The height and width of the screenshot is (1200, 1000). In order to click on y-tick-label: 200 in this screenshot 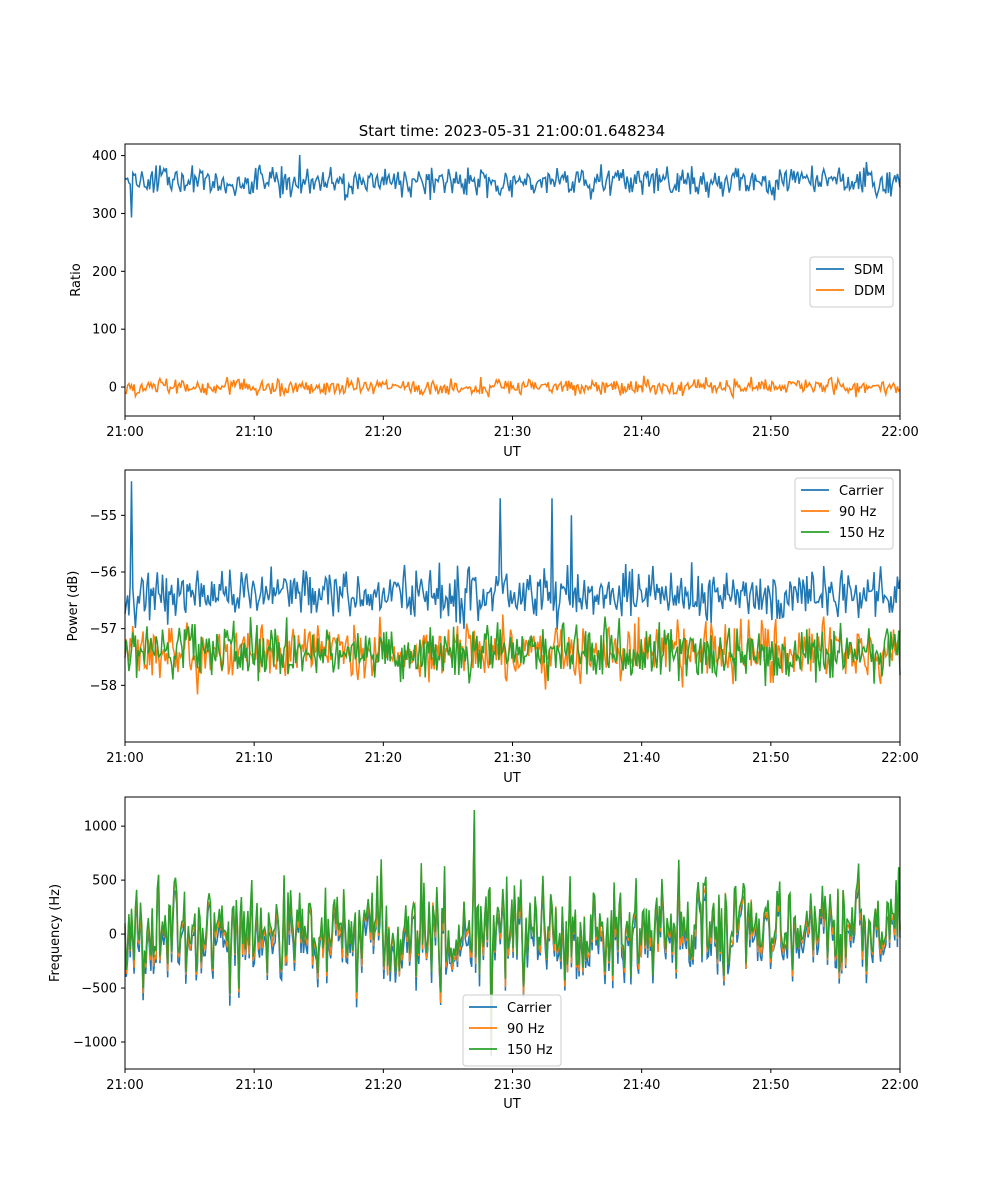, I will do `click(104, 272)`.